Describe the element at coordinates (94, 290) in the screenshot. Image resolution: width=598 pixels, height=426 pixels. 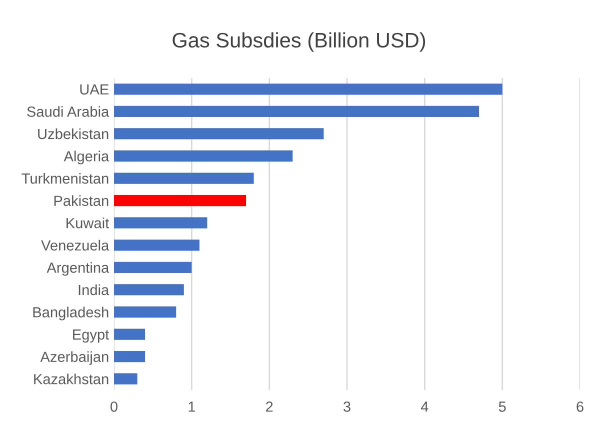
I see `y-tick-label: India` at that location.